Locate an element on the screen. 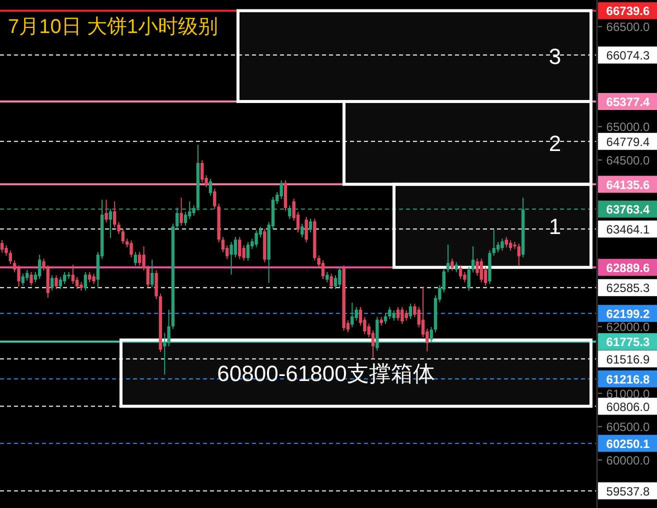 Image resolution: width=657 pixels, height=508 pixels. ref-line-label: 63464.1 is located at coordinates (628, 229).